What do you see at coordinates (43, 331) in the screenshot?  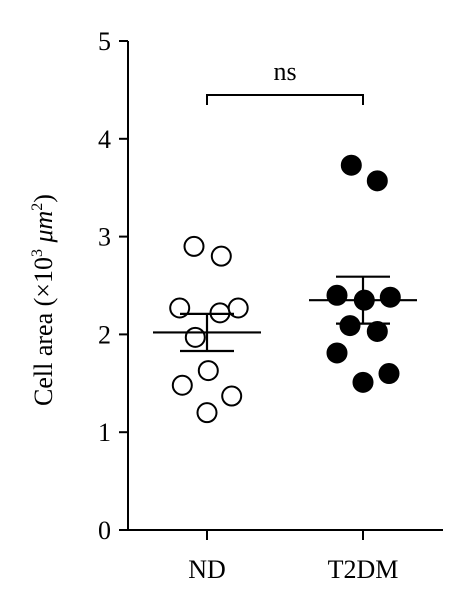 I see `y-axis-label-text: Cell area (×10` at bounding box center [43, 331].